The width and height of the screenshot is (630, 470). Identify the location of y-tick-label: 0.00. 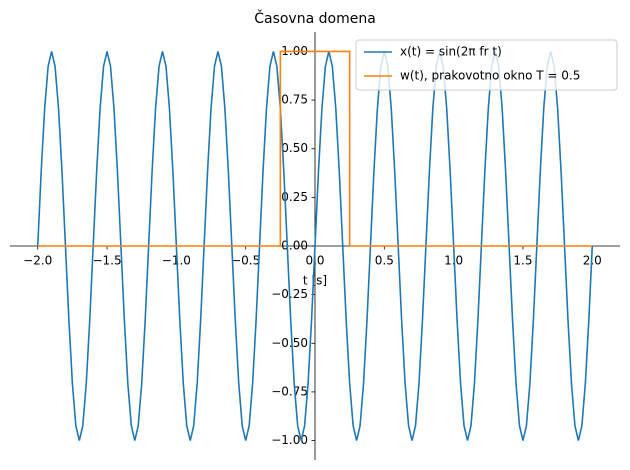
(294, 246).